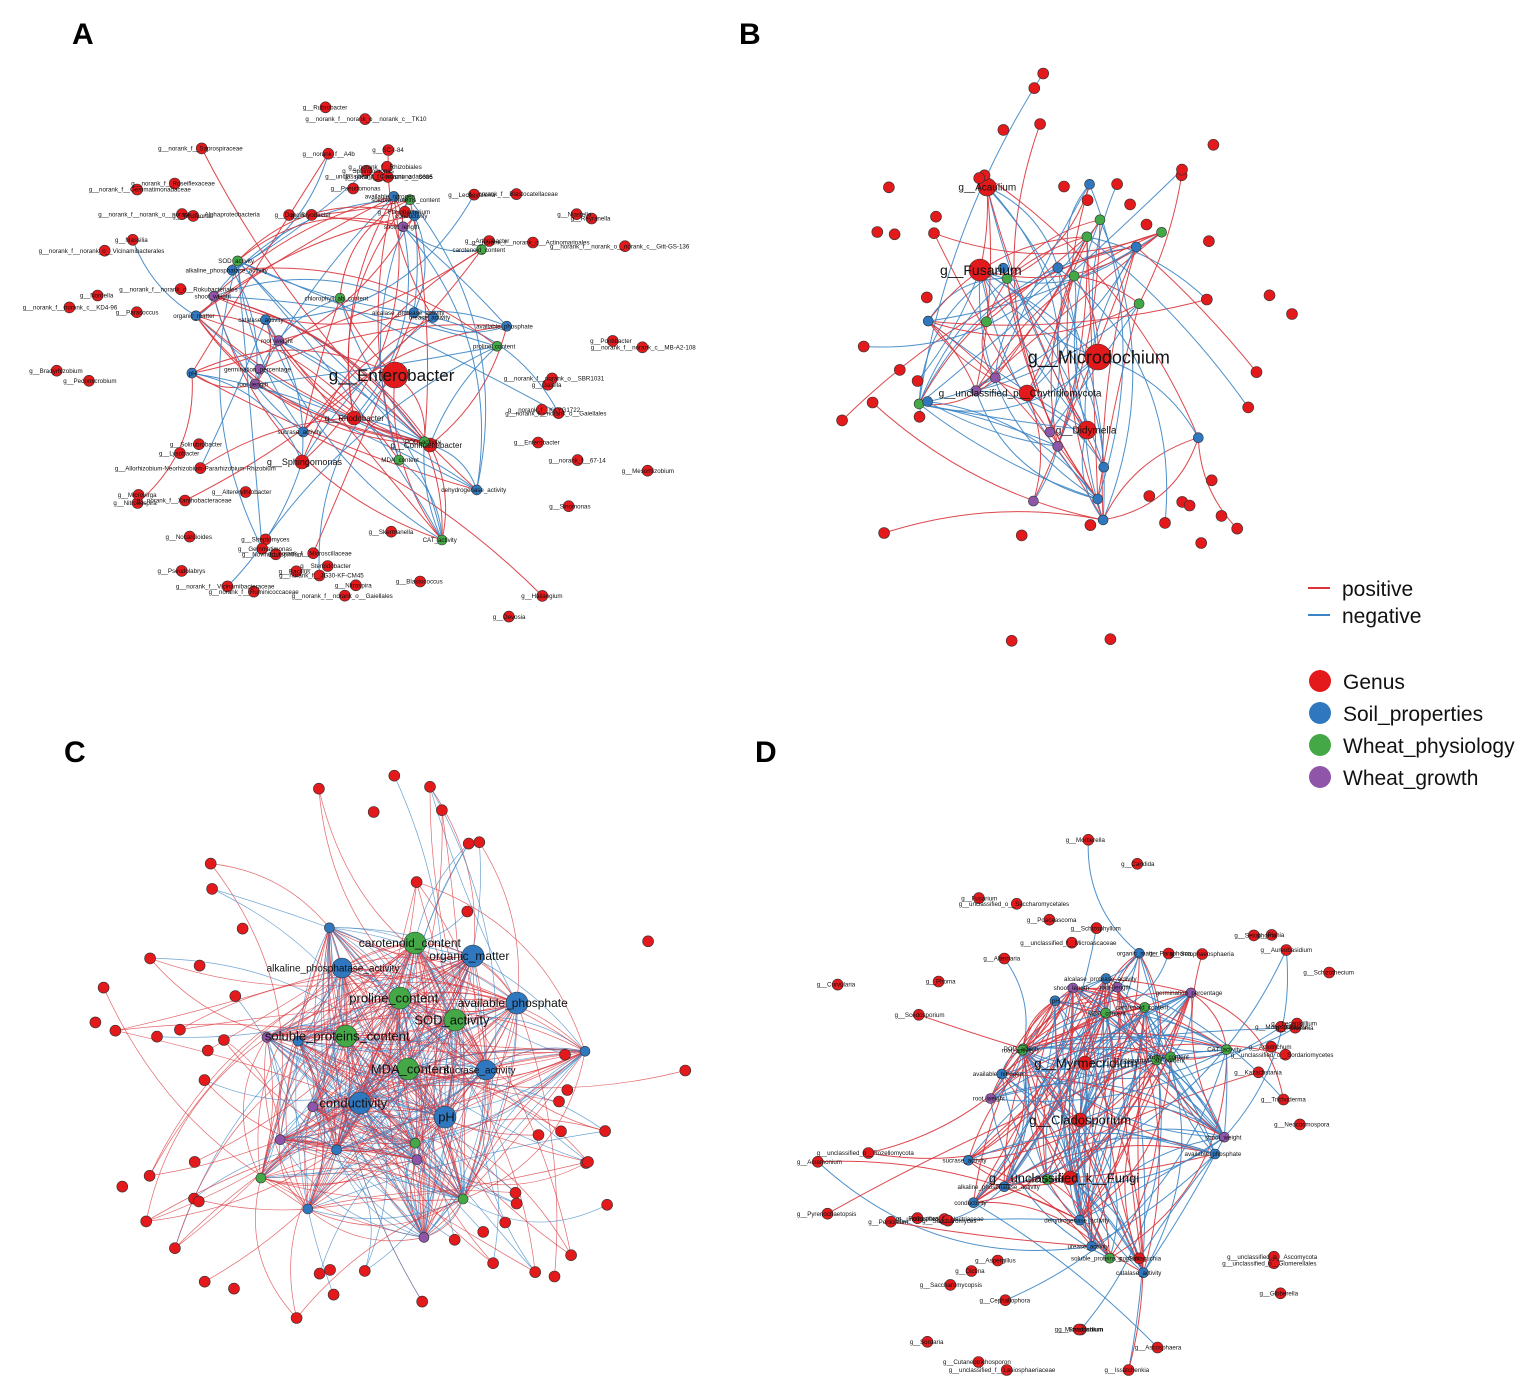 This screenshot has height=1383, width=1535. Describe the element at coordinates (1014, 904) in the screenshot. I see `node-label-g-unclassified-o-saccharomycetales: g__unclassified_o__Saccharomycetales` at that location.